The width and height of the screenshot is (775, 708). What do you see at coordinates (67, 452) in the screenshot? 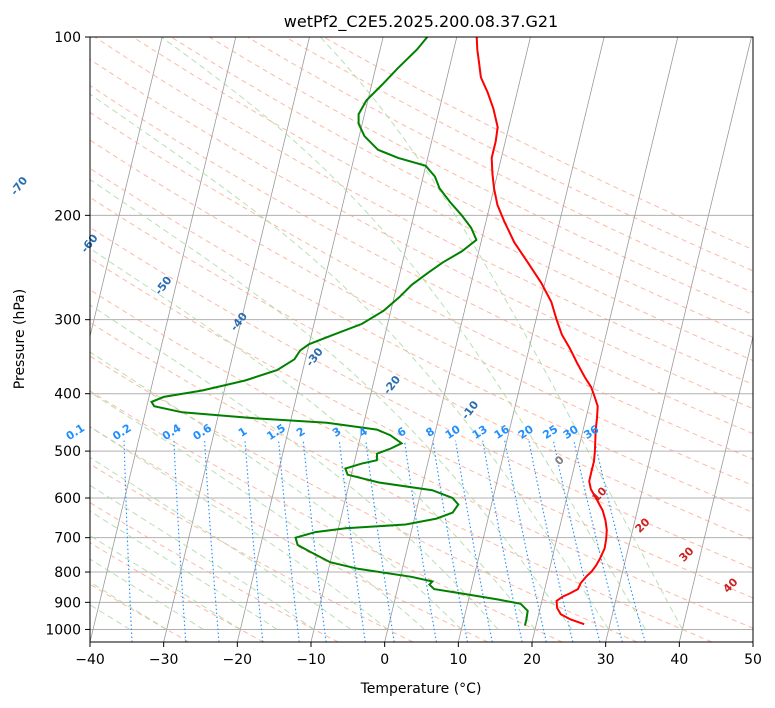
I see `y-tick-label: 500` at bounding box center [67, 452].